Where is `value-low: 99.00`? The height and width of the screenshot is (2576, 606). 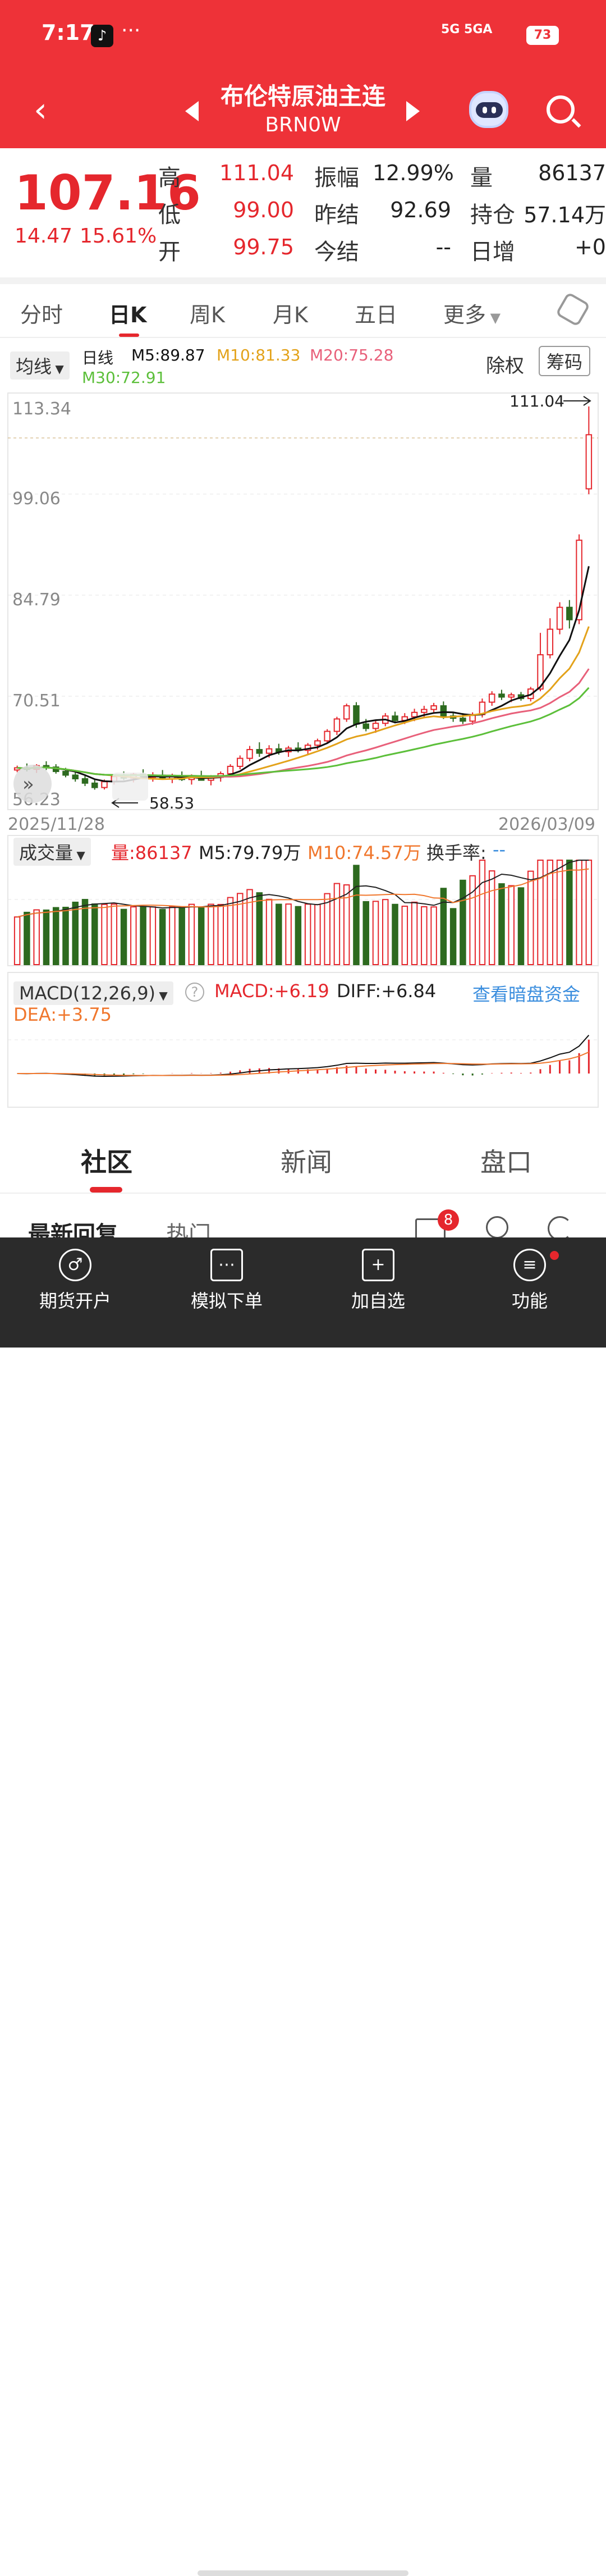 value-low: 99.00 is located at coordinates (263, 210).